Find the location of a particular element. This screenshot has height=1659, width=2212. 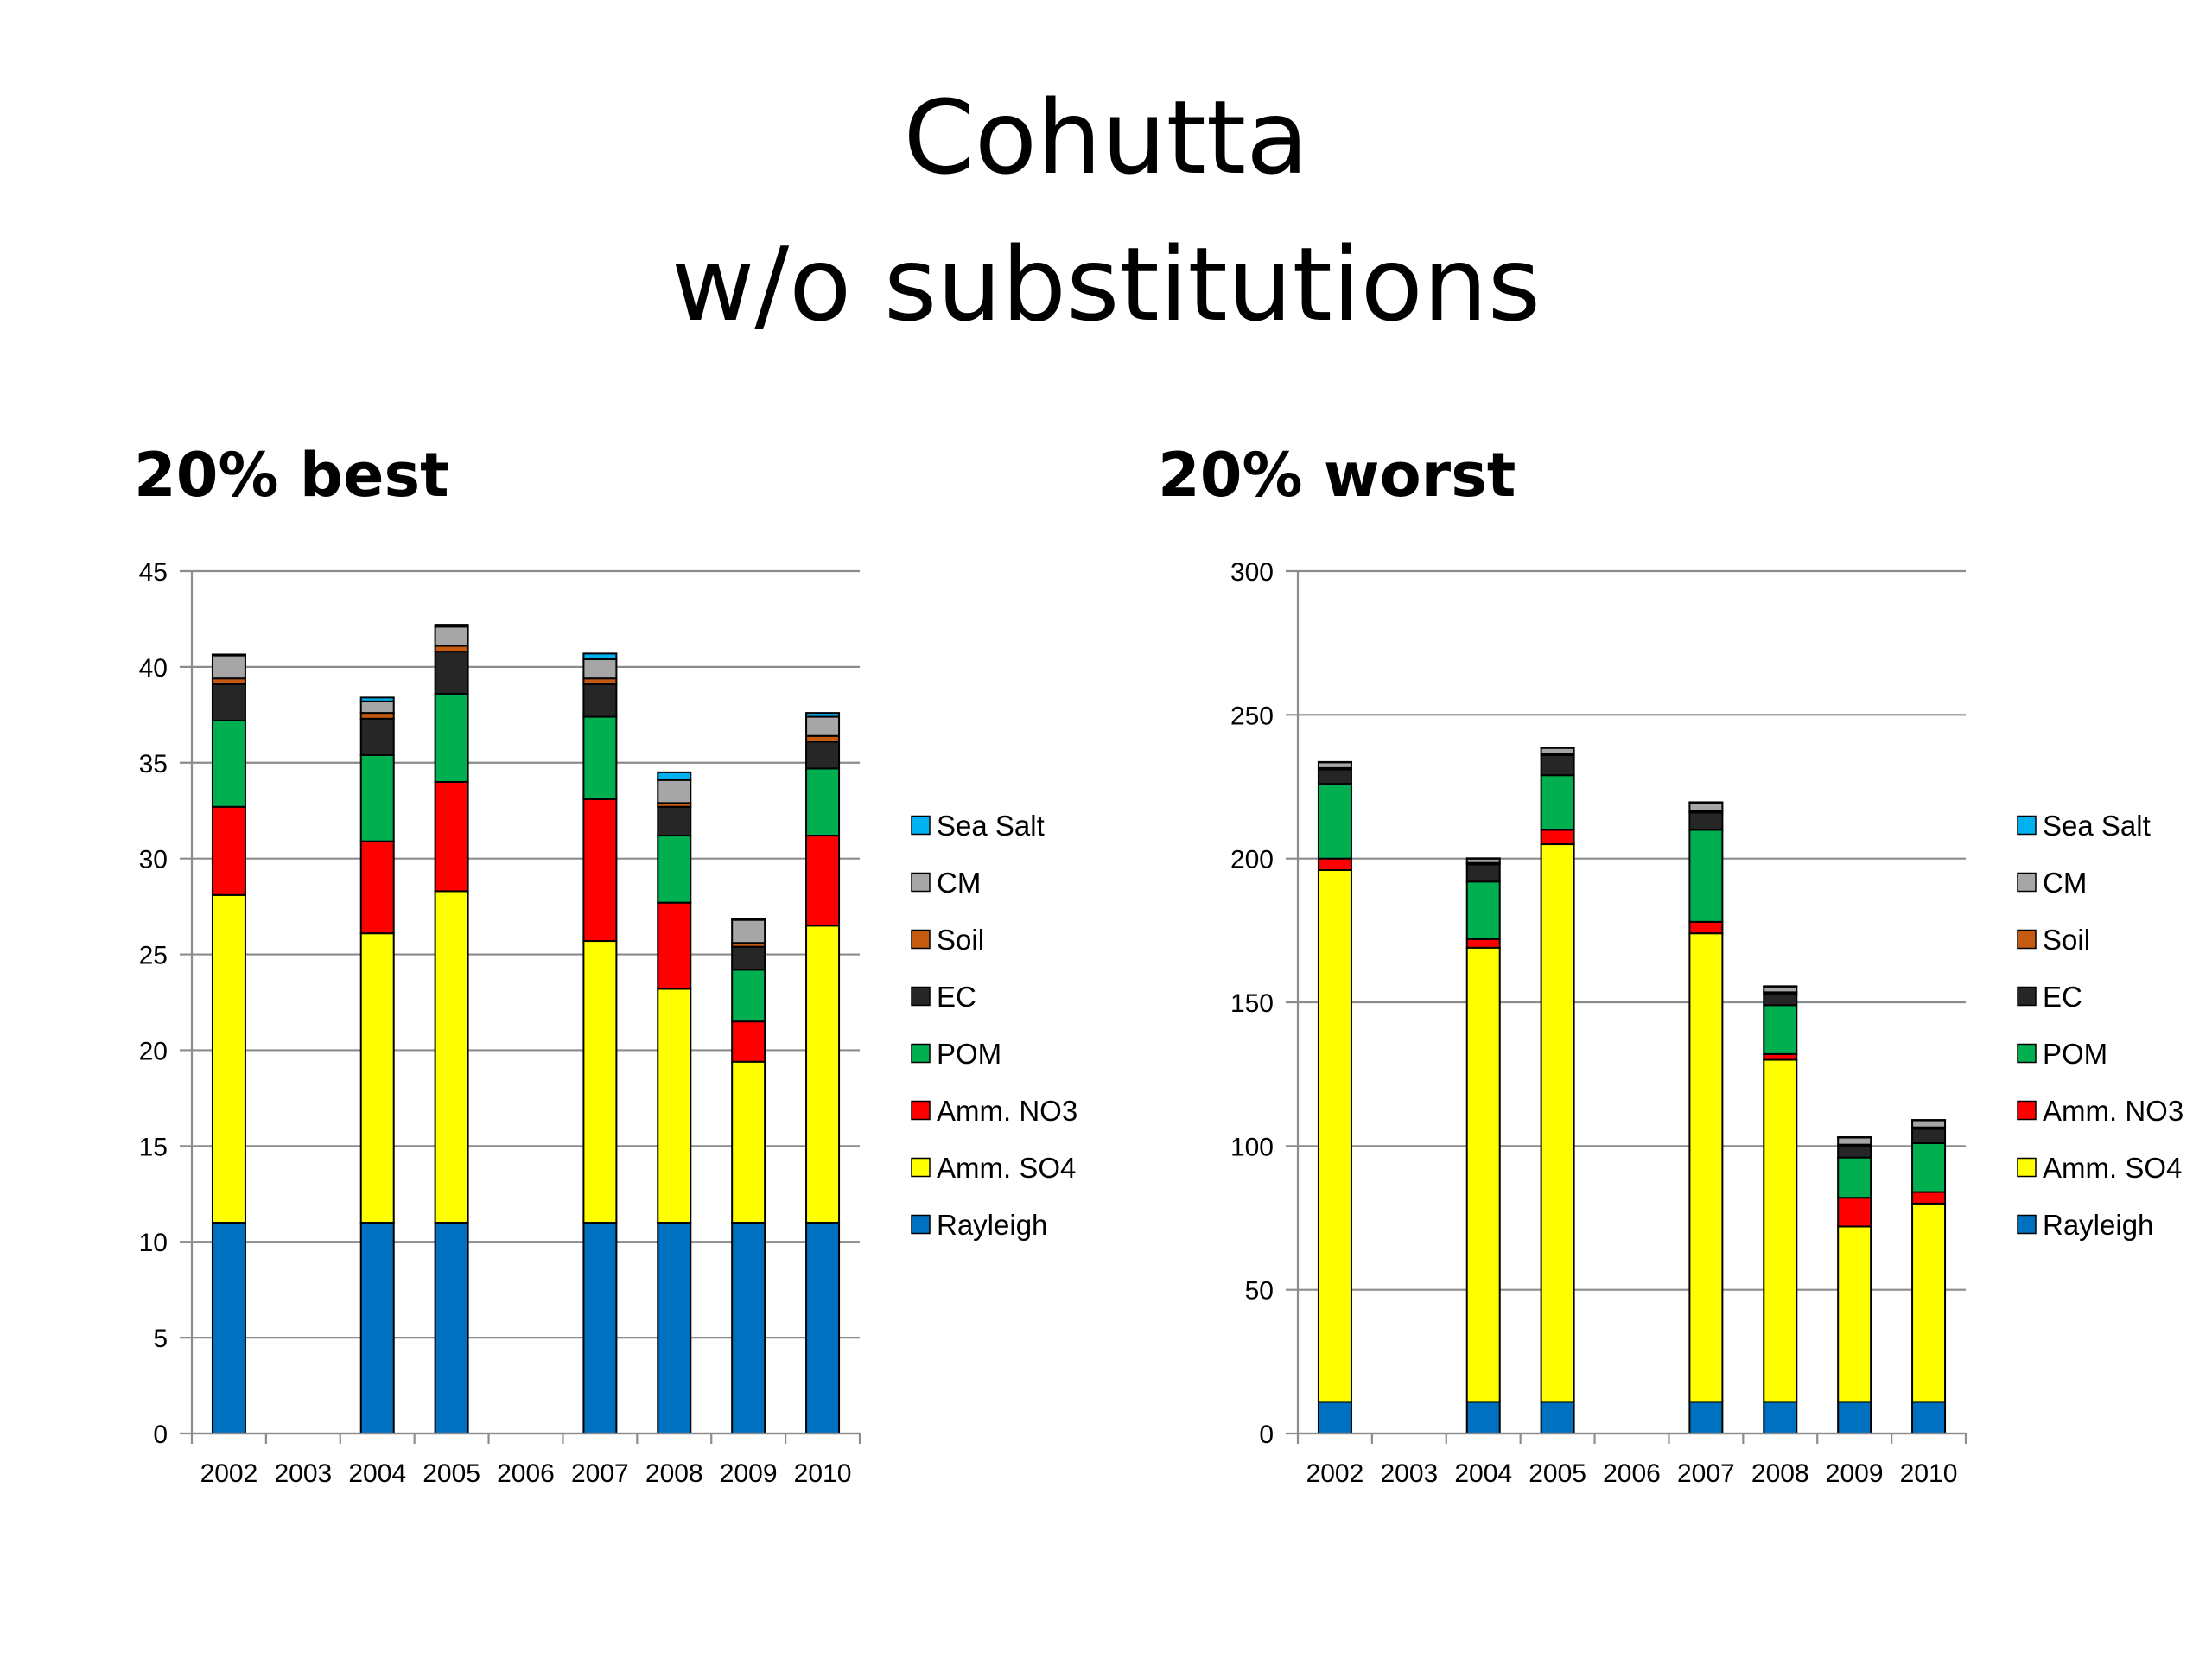

y-tick-label: 45 is located at coordinates (153, 572).